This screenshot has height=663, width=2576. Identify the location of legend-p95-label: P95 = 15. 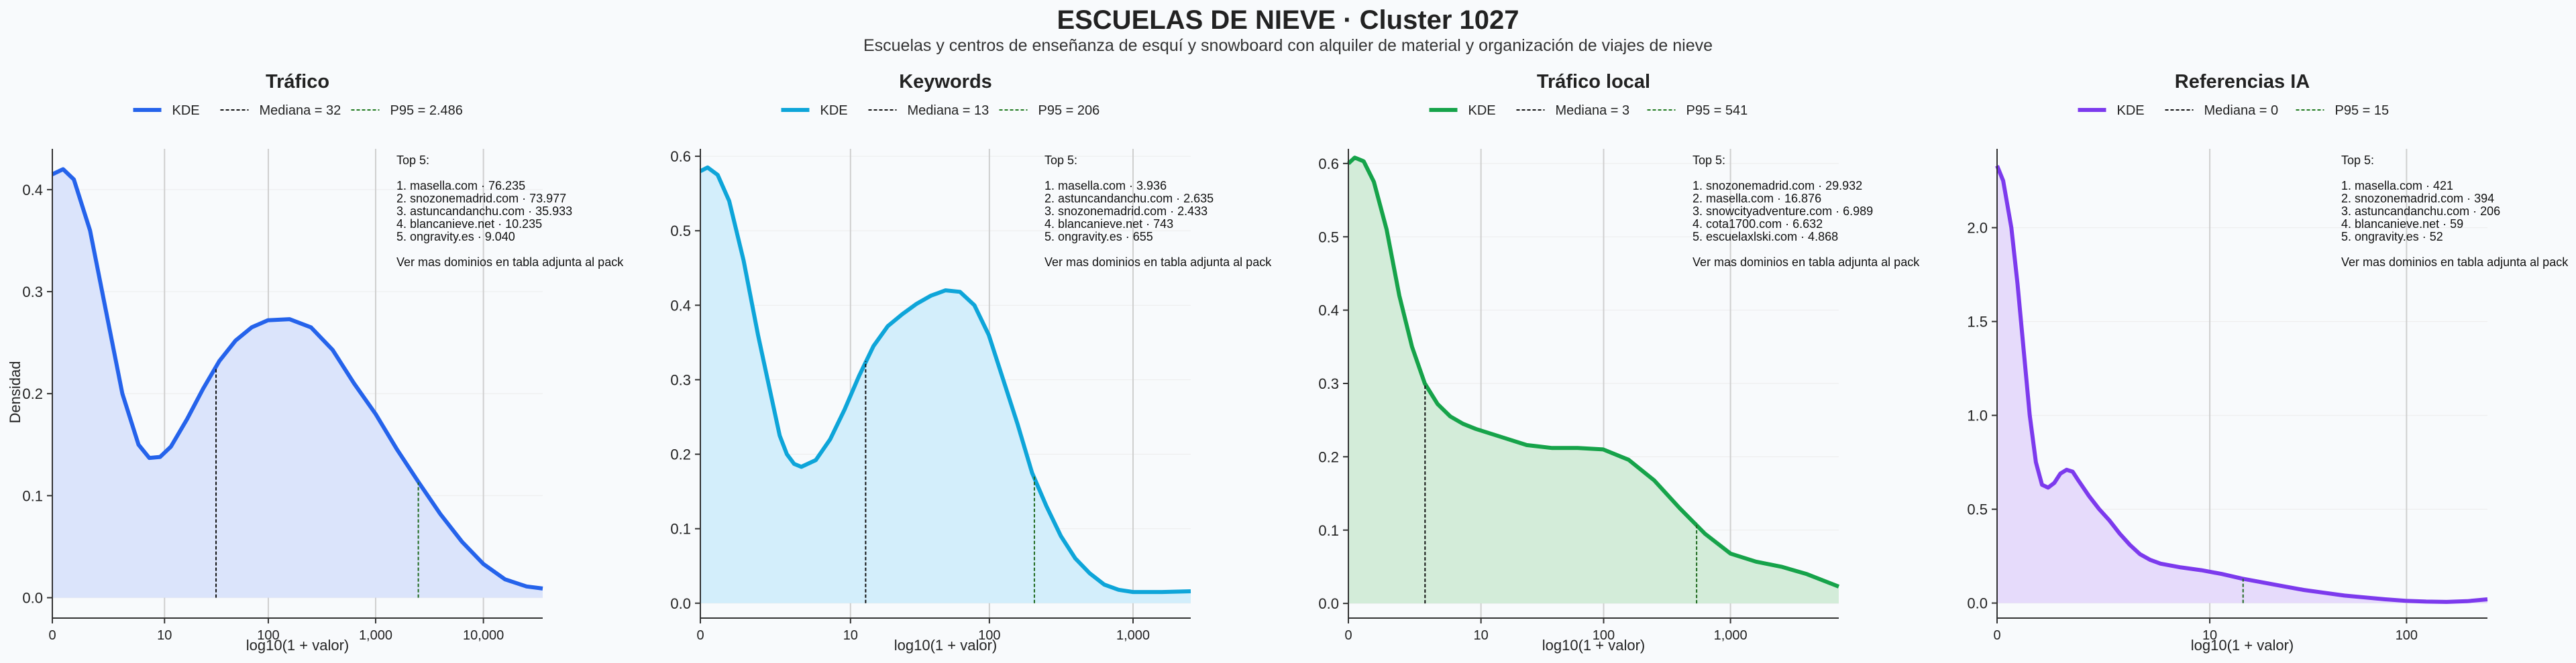
(2362, 111).